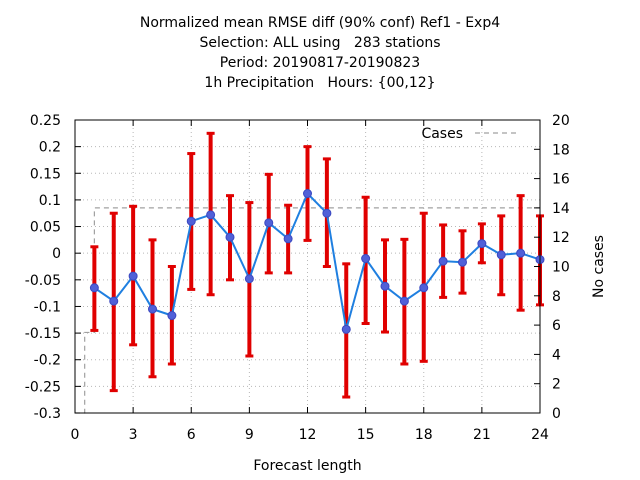 This screenshot has height=480, width=640. What do you see at coordinates (320, 43) in the screenshot?
I see `title-line-2: Selection: ALL using 283 stations` at bounding box center [320, 43].